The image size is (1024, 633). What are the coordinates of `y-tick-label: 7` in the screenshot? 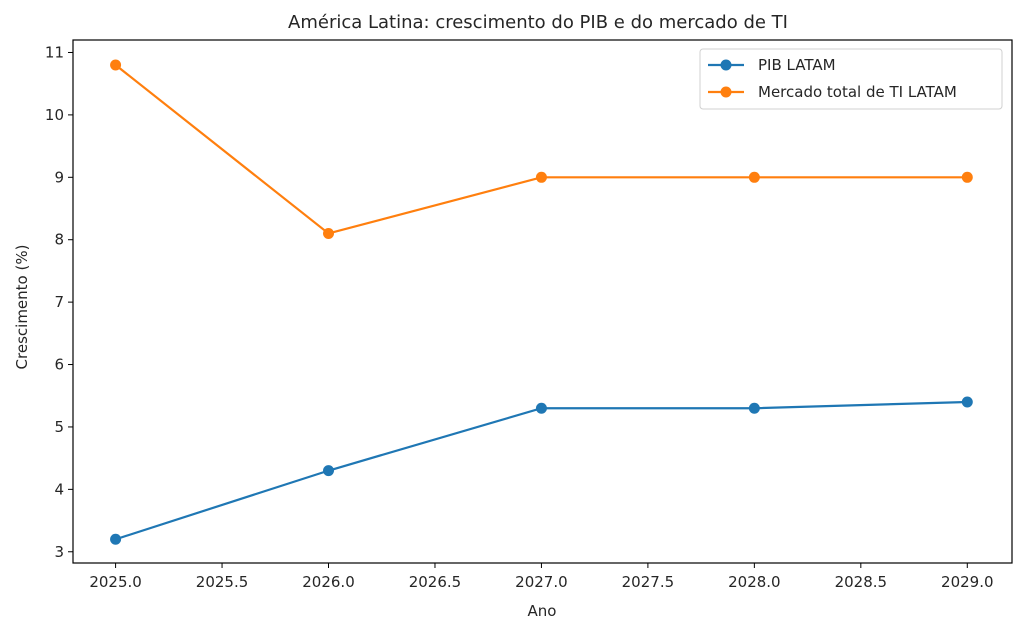 It's located at (59, 302).